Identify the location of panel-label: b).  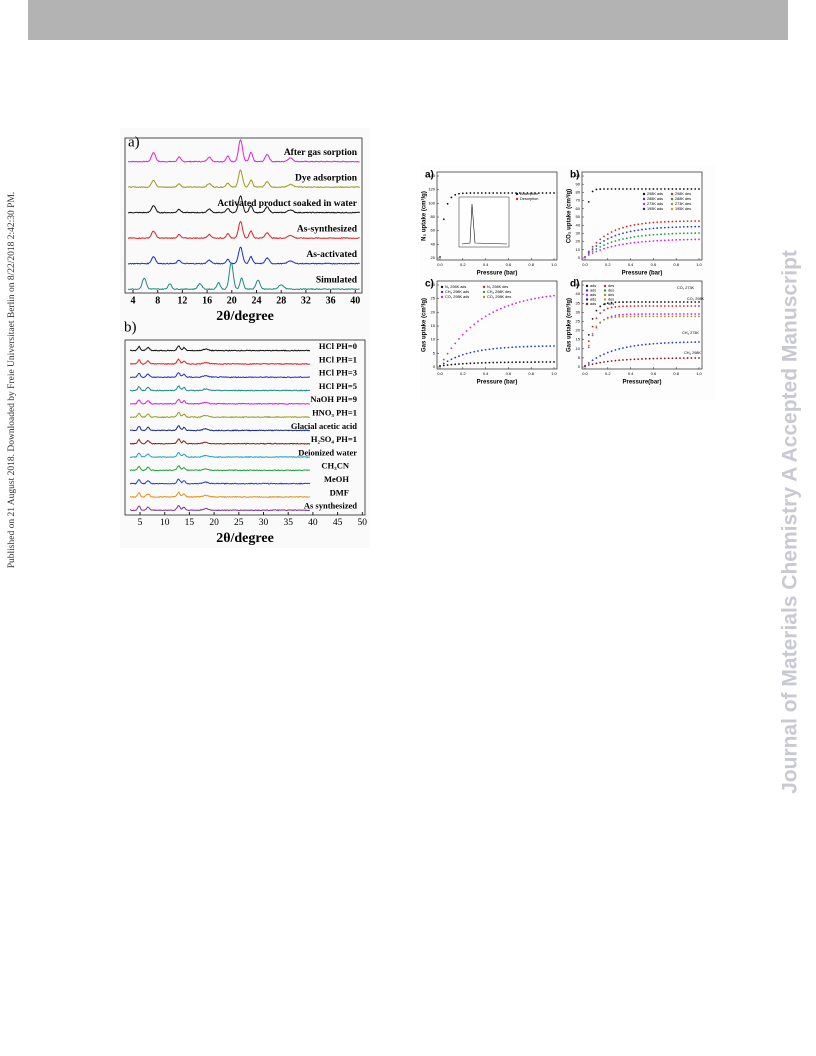
(130, 327).